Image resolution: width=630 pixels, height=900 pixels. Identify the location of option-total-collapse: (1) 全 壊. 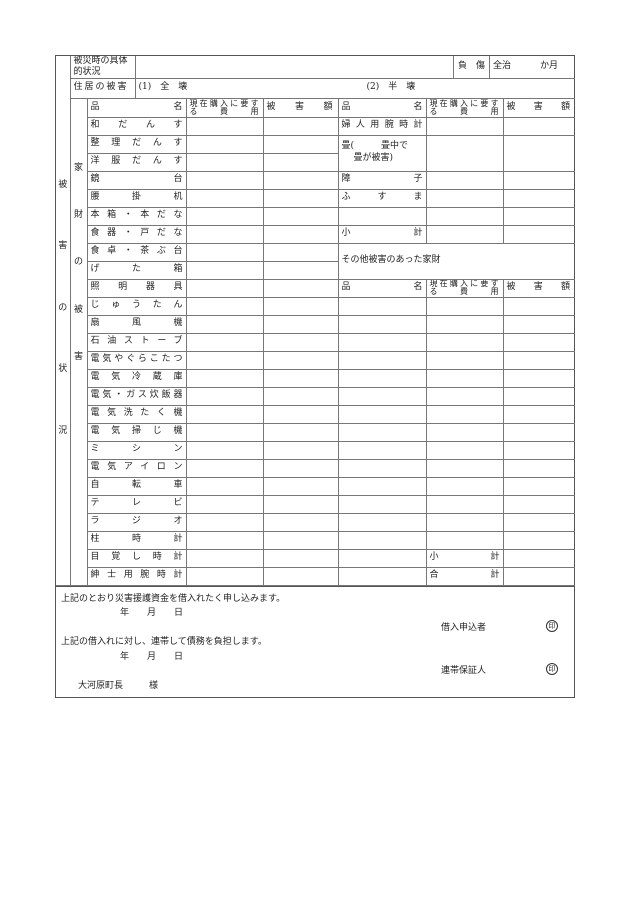
(163, 87).